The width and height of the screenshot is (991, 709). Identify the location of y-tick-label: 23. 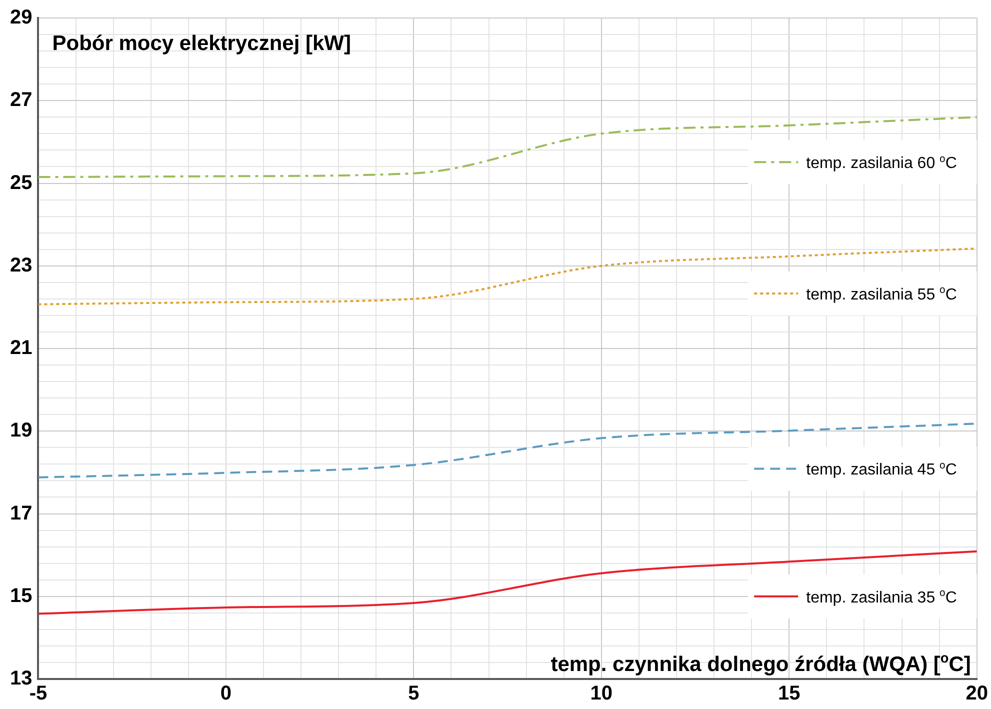
(21, 265).